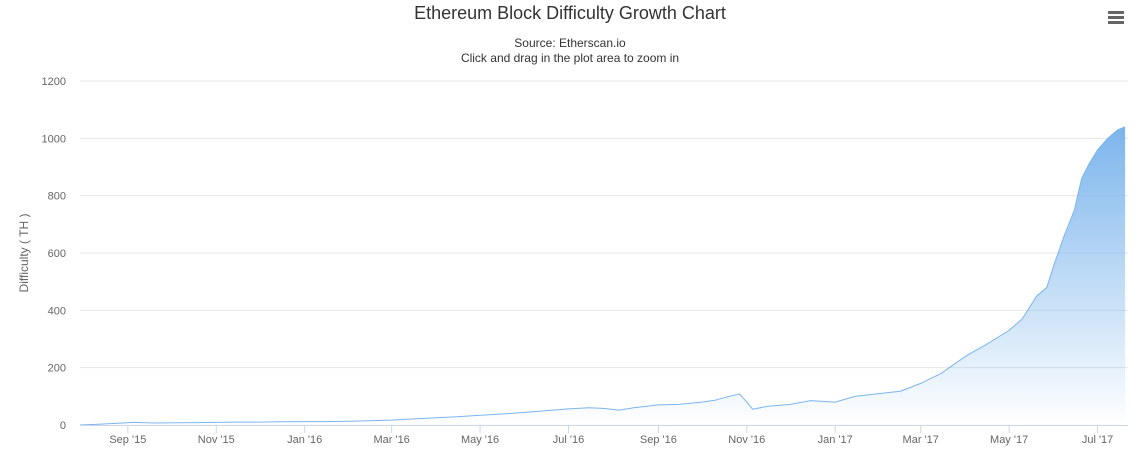 Image resolution: width=1148 pixels, height=464 pixels. I want to click on hamburger-menu-icon, so click(1116, 17).